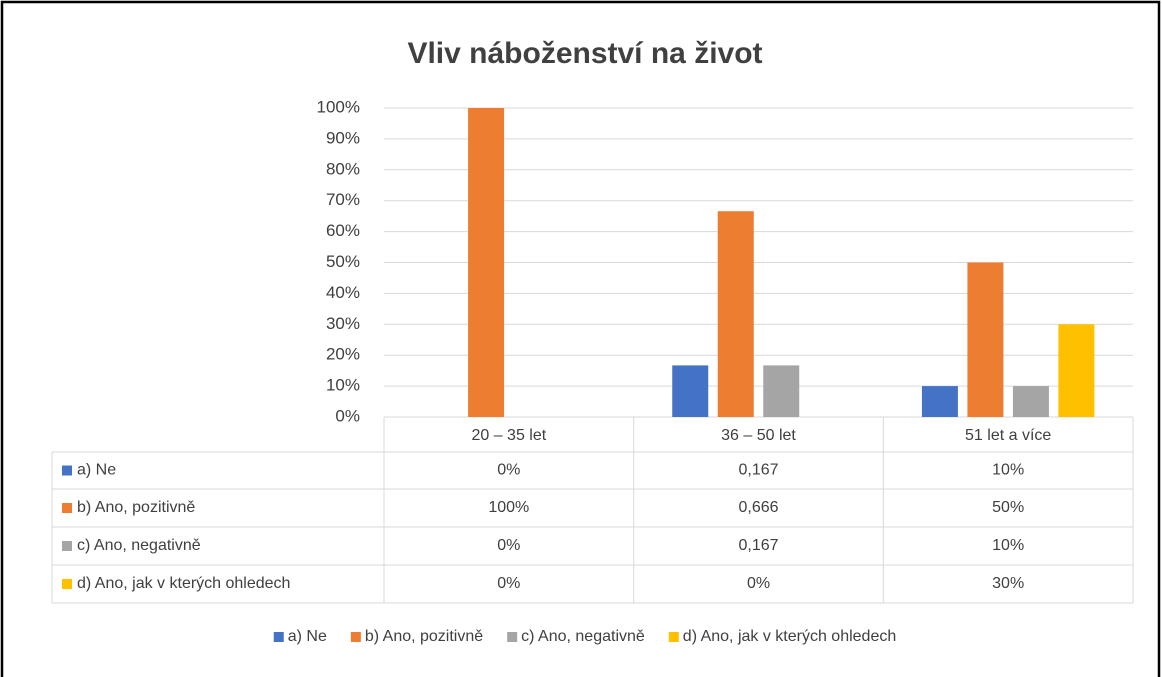 This screenshot has width=1162, height=677. What do you see at coordinates (758, 507) in the screenshot?
I see `table-value: 0,666` at bounding box center [758, 507].